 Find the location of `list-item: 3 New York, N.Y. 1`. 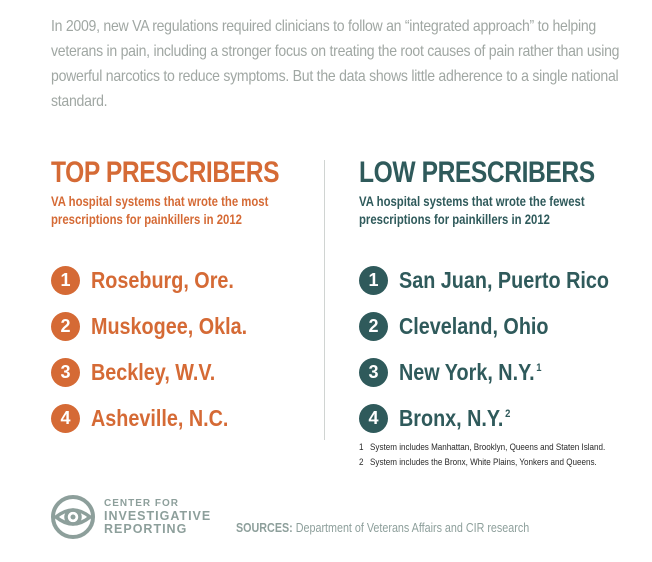

list-item: 3 New York, N.Y. 1 is located at coordinates (501, 372).